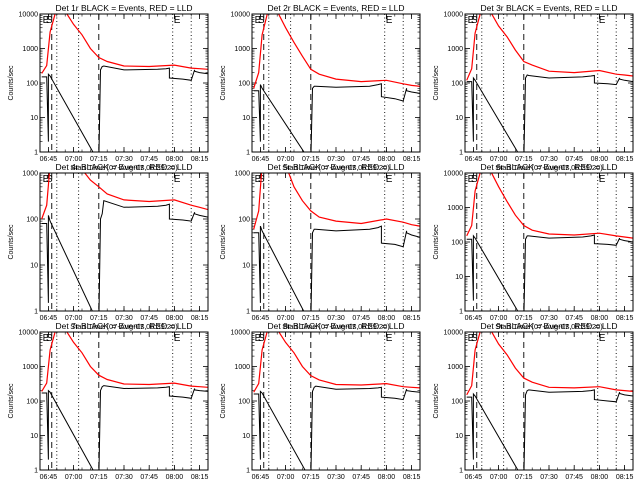 This screenshot has width=640, height=480. Describe the element at coordinates (123, 167) in the screenshot. I see `plot-title: Det 4r BLACK = Events, RED = LLD` at that location.